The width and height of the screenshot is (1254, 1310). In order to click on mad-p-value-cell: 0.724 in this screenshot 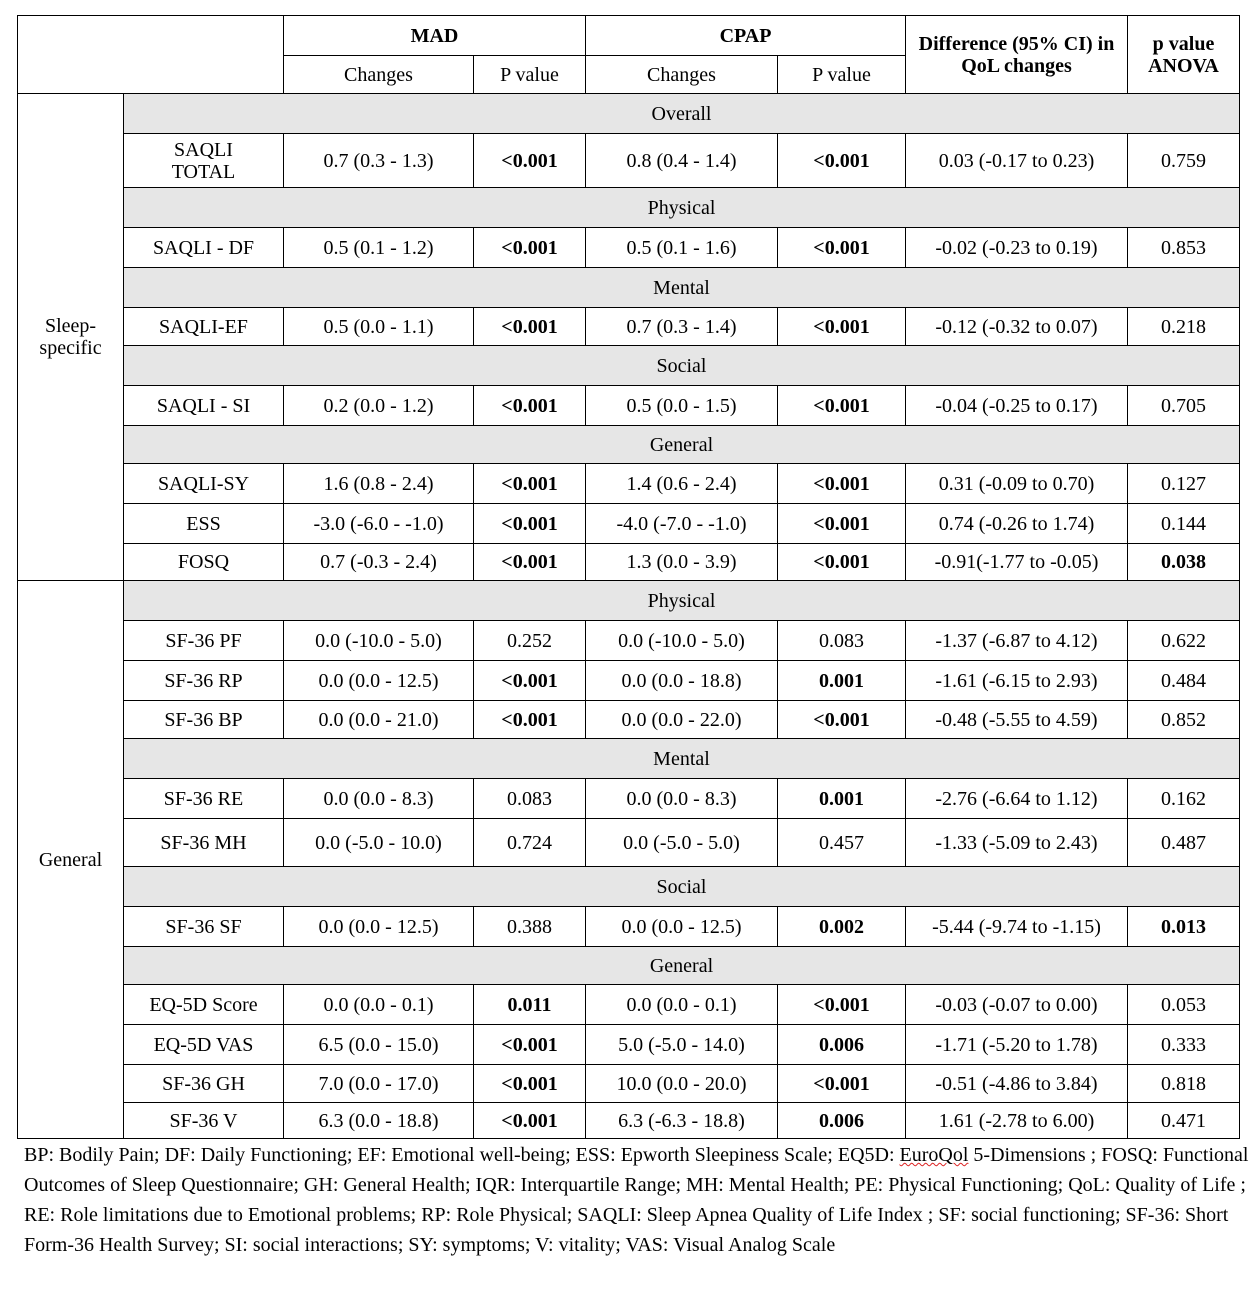, I will do `click(529, 842)`.